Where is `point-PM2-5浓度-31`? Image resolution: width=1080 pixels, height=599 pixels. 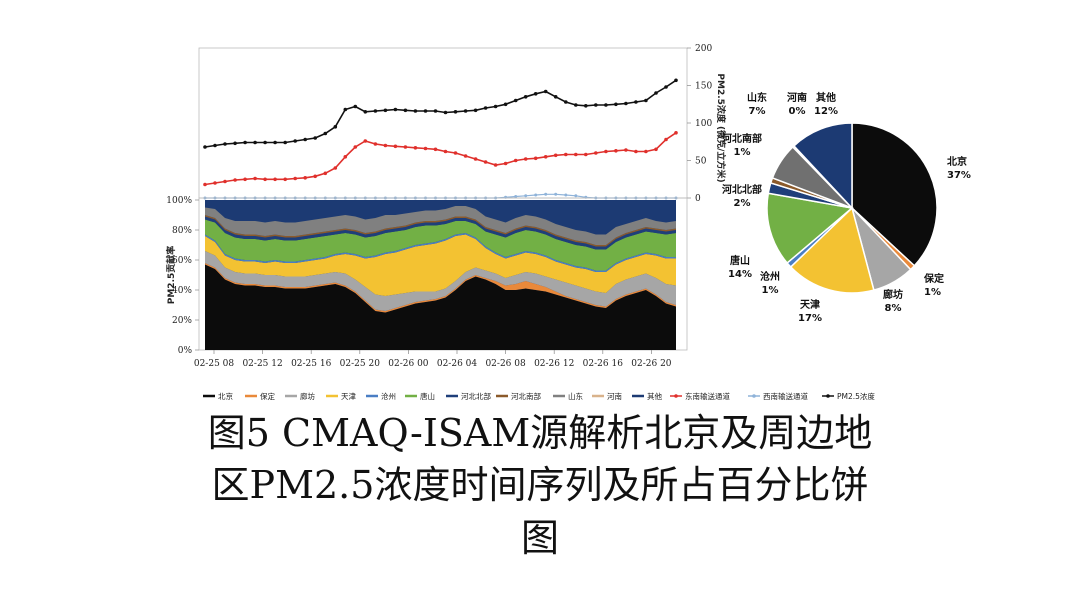 point-PM2-5浓度-31 is located at coordinates (515, 100).